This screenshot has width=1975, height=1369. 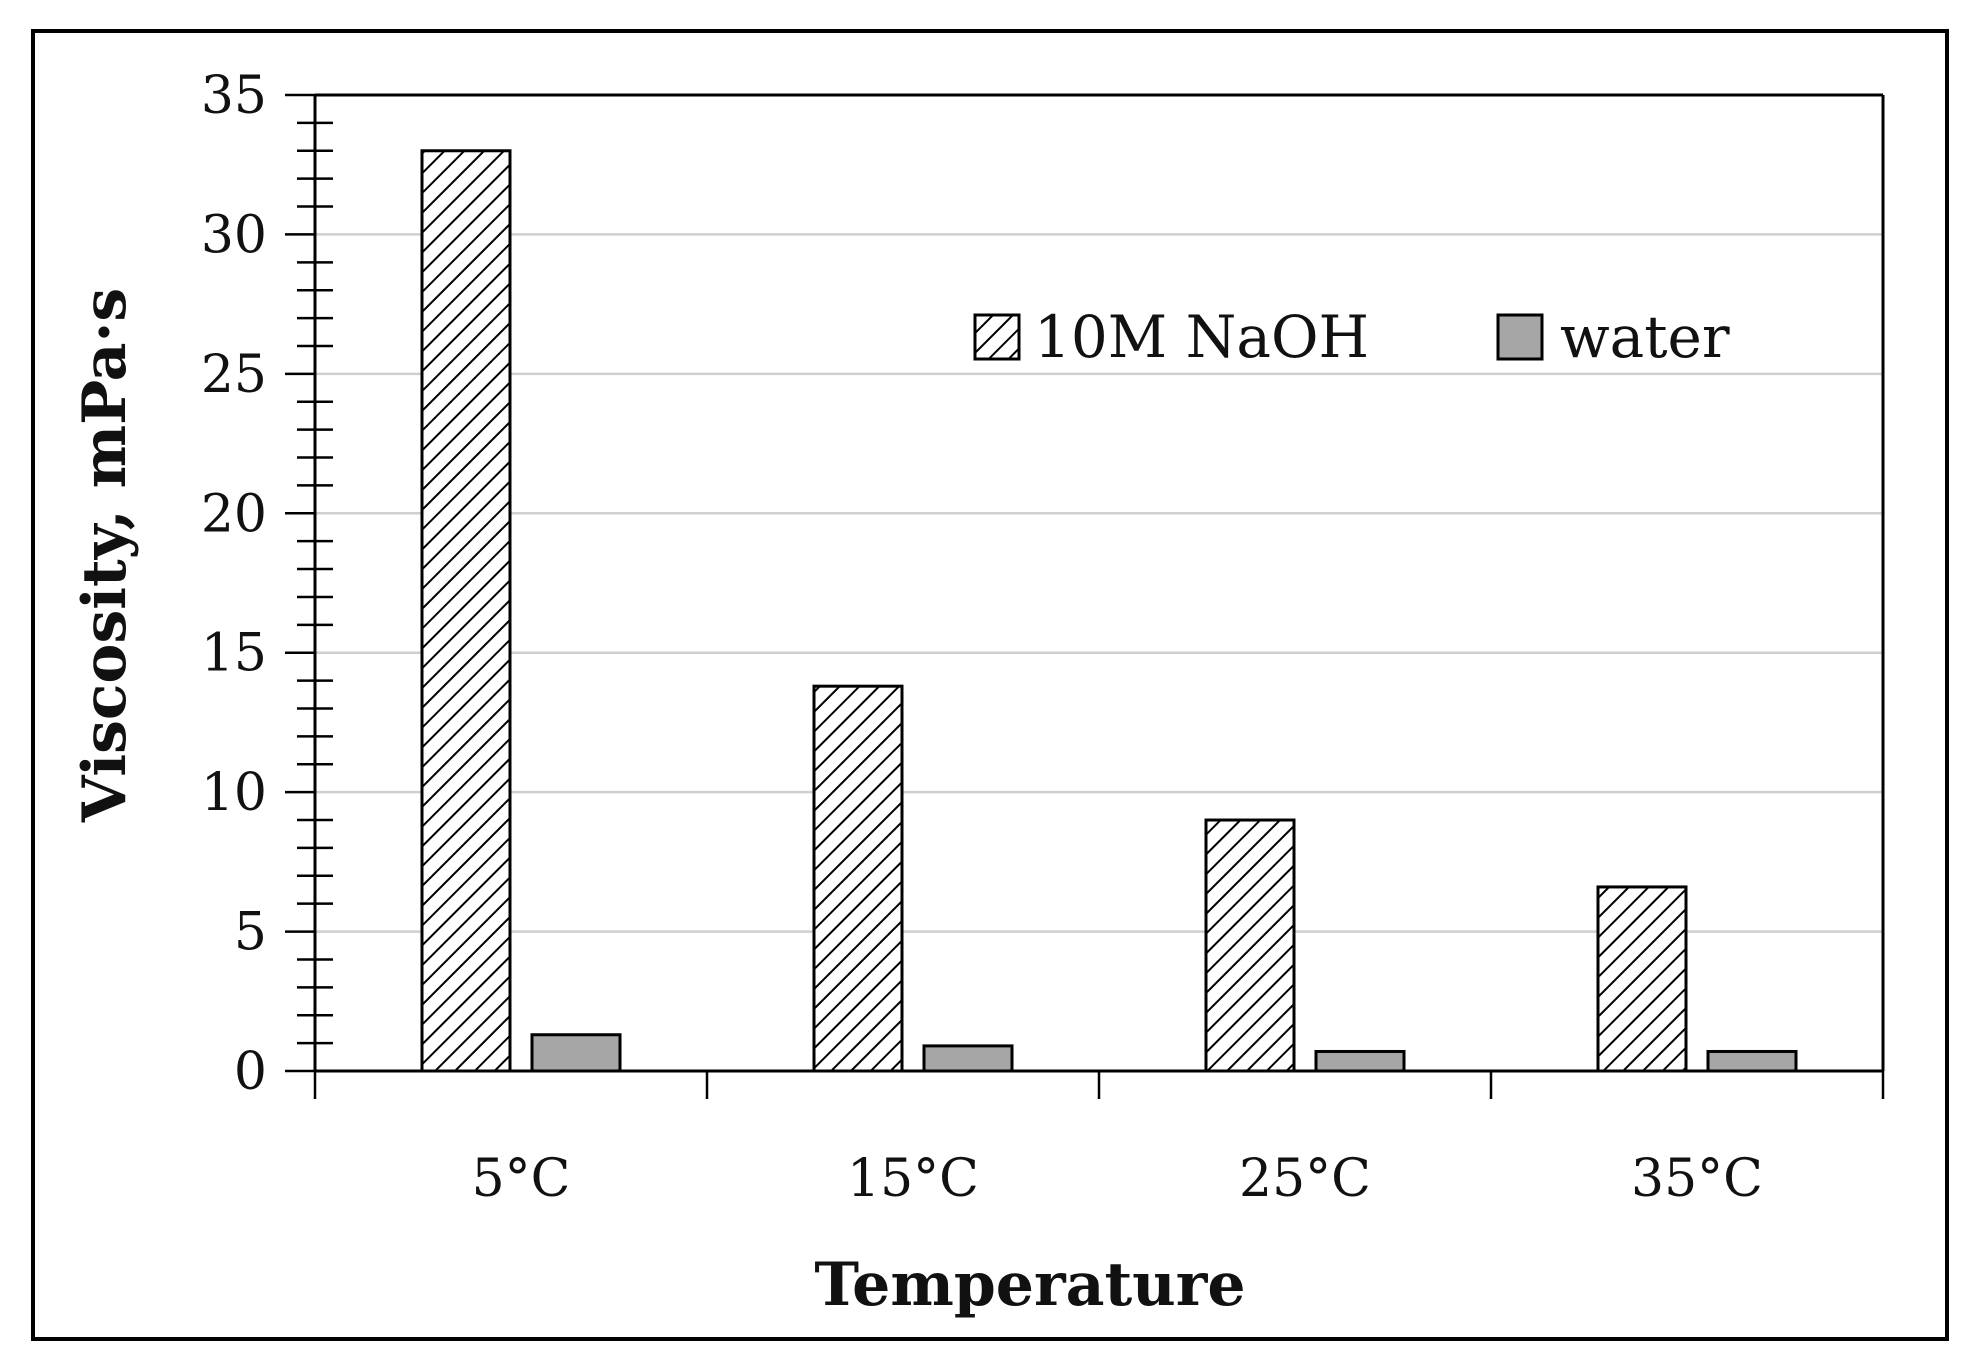 I want to click on legend: 10M NaOH water, so click(x=1351, y=337).